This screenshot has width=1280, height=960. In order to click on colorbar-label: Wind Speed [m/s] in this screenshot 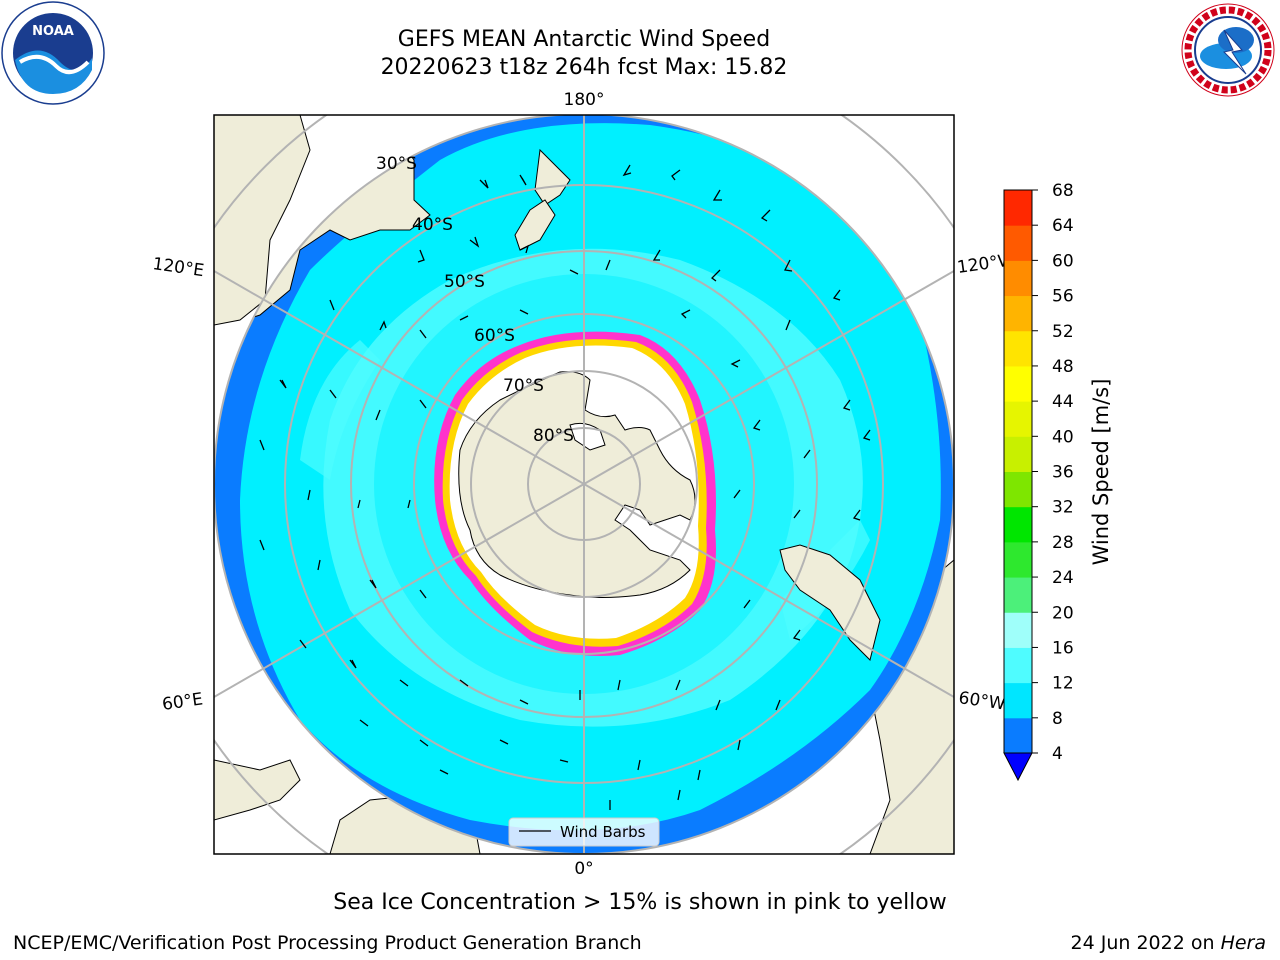, I will do `click(1101, 472)`.